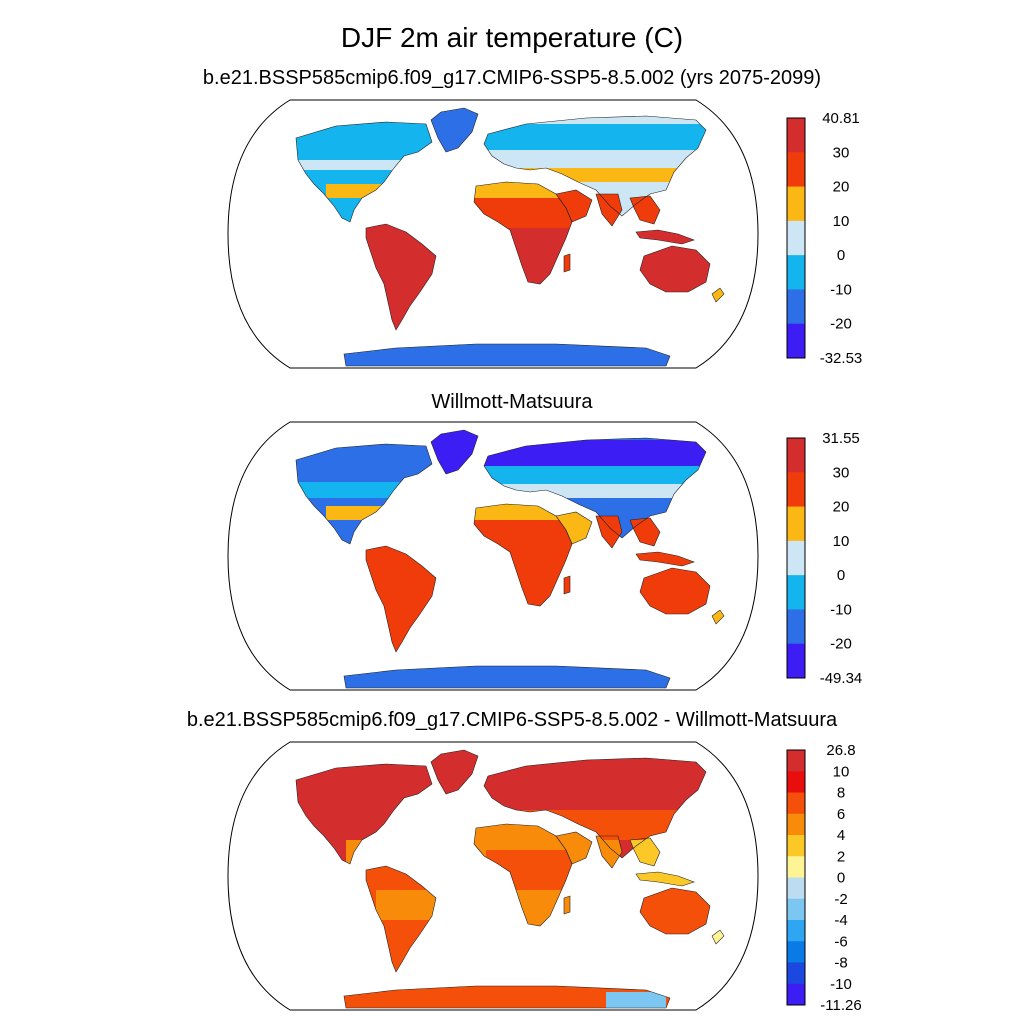 The image size is (1024, 1024). What do you see at coordinates (841, 835) in the screenshot?
I see `colorbar-label: 4` at bounding box center [841, 835].